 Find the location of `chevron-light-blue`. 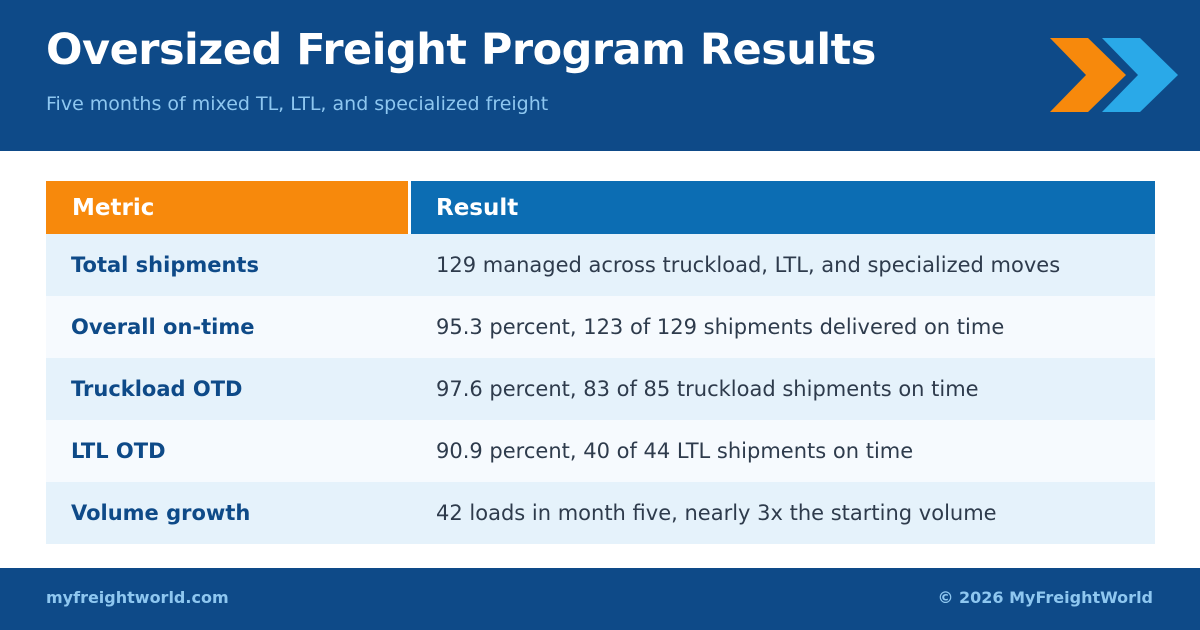

chevron-light-blue is located at coordinates (1140, 75).